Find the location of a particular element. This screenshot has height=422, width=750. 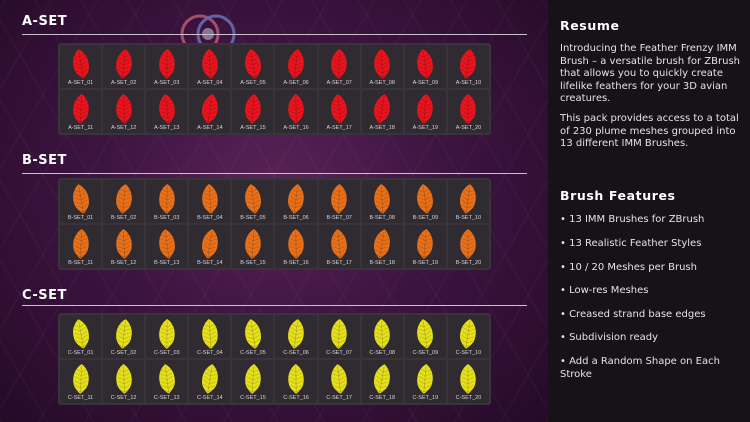

brush-thumbnail: A-SET_04 is located at coordinates (210, 66).